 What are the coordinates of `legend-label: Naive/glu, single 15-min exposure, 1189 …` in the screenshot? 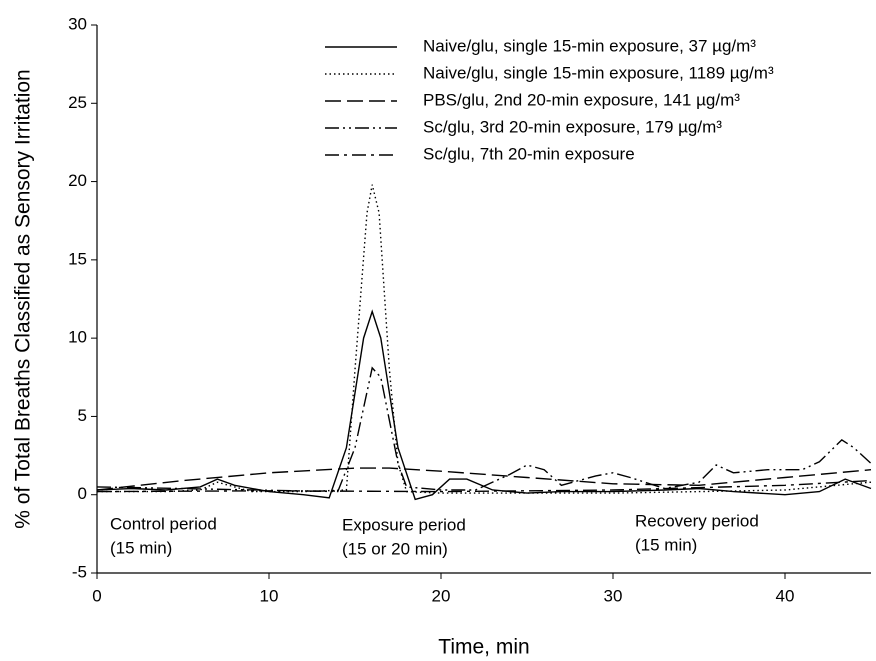 It's located at (598, 72).